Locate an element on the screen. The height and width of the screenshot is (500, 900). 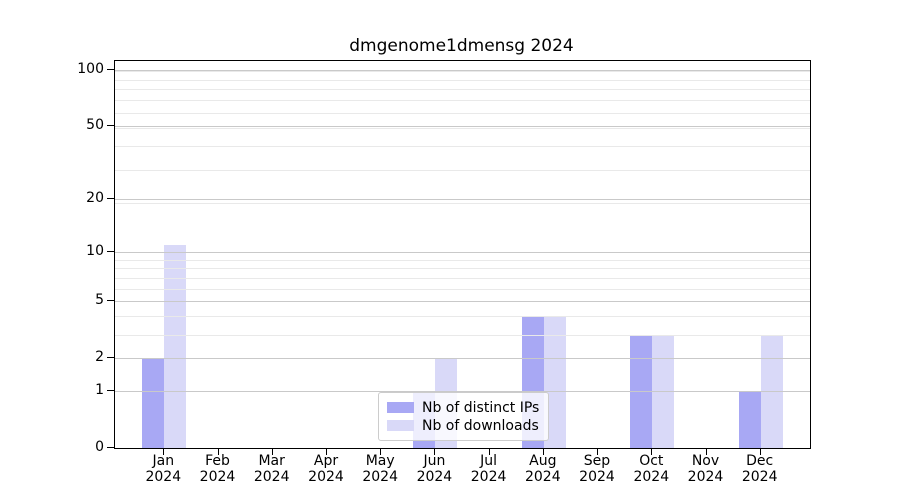
y-tick-label: 5 is located at coordinates (99, 300).